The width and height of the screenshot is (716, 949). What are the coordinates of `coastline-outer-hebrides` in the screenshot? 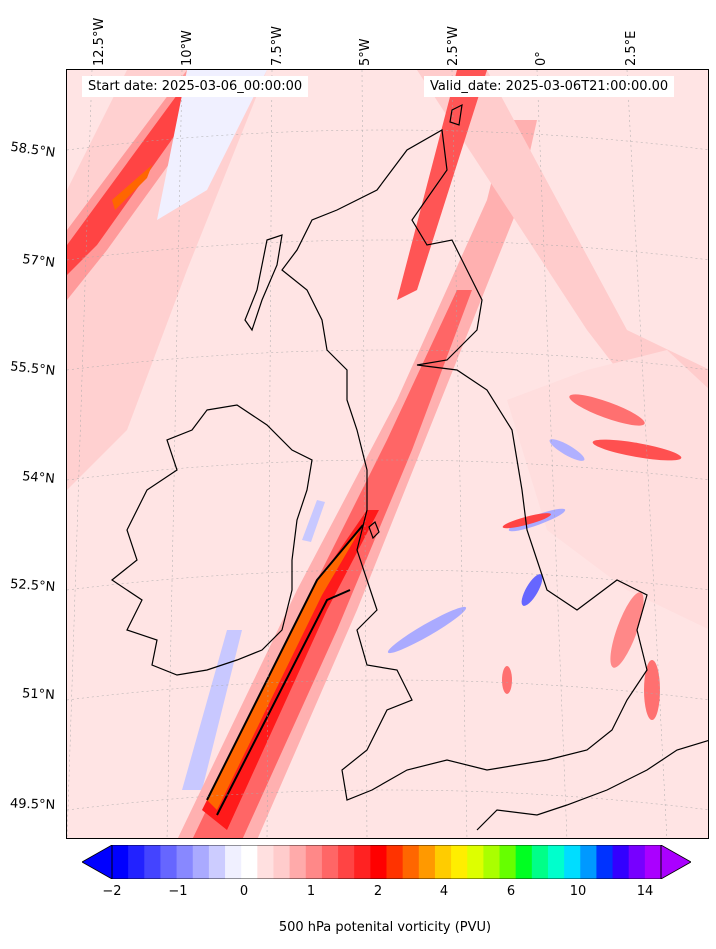 It's located at (263, 283).